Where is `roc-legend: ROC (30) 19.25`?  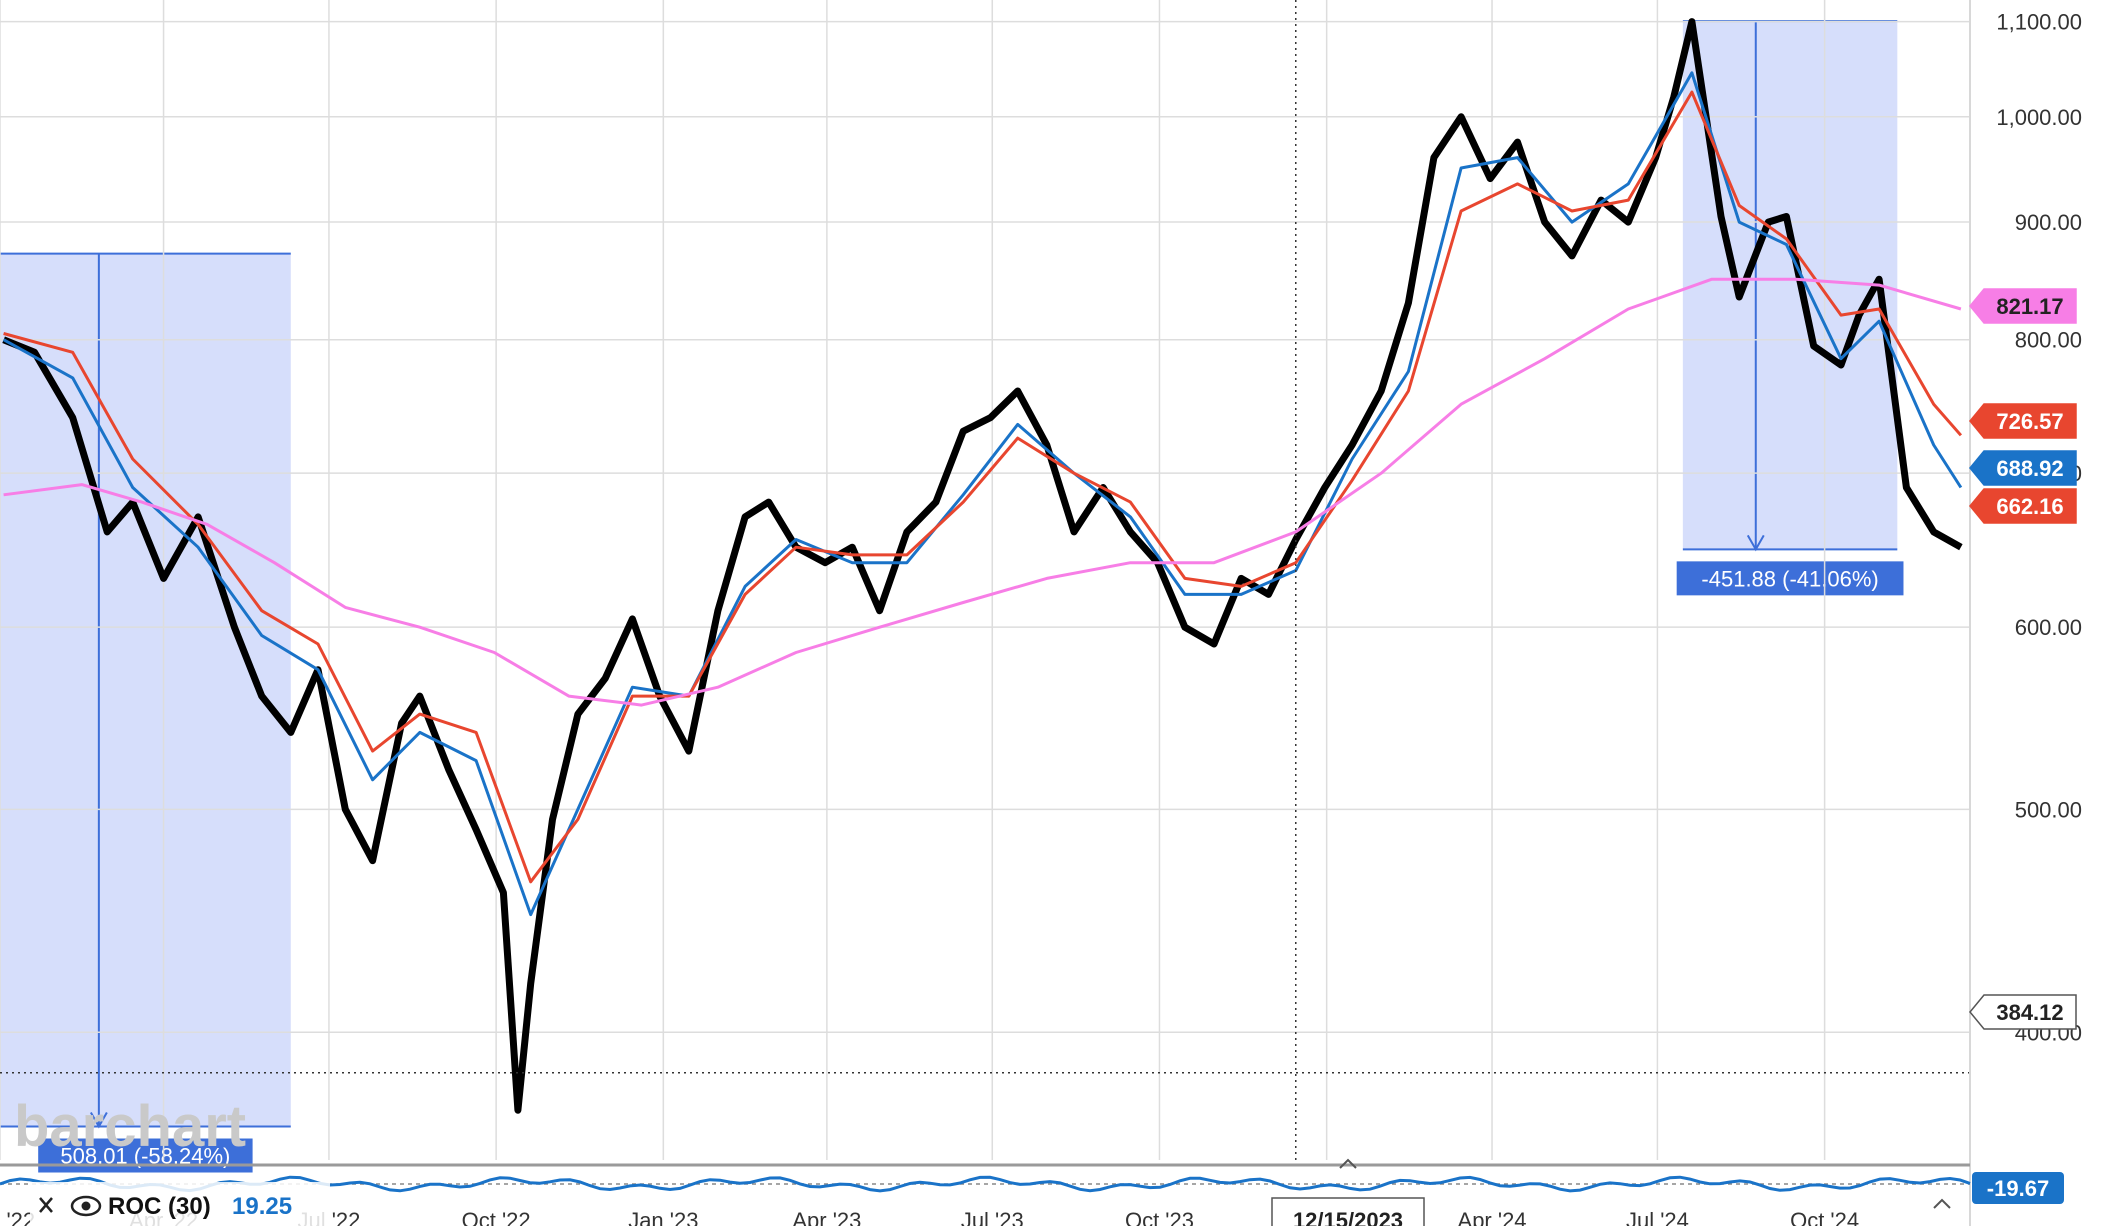
roc-legend: ROC (30) 19.25 is located at coordinates (180, 1204).